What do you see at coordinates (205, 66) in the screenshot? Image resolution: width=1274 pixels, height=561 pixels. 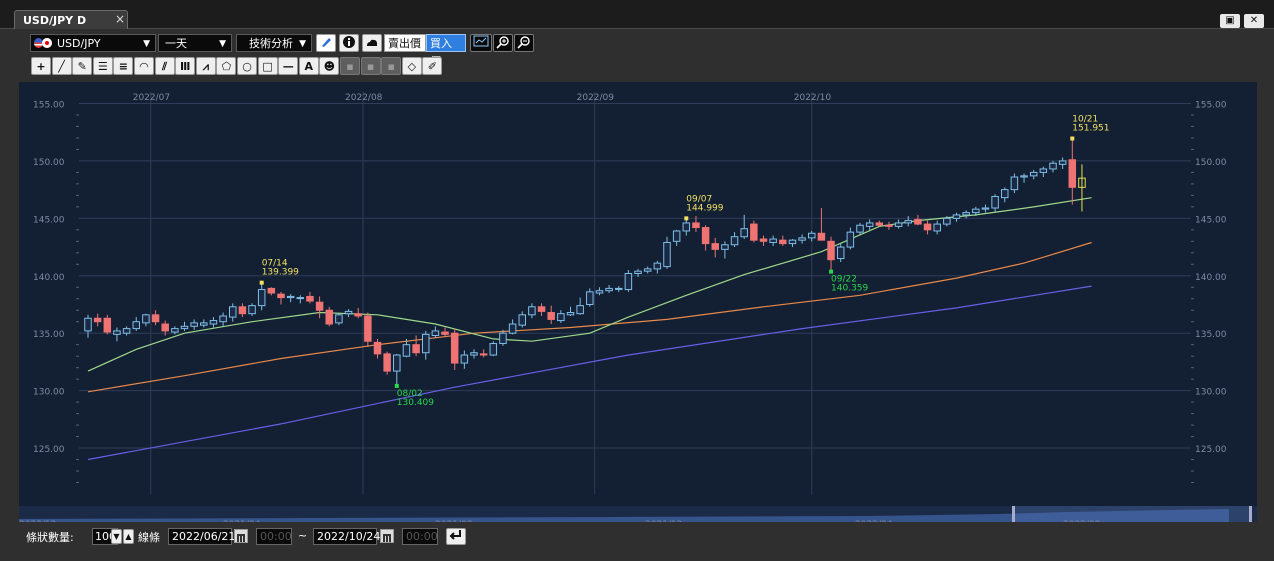 I see `pitchfork-icon: ⩘` at bounding box center [205, 66].